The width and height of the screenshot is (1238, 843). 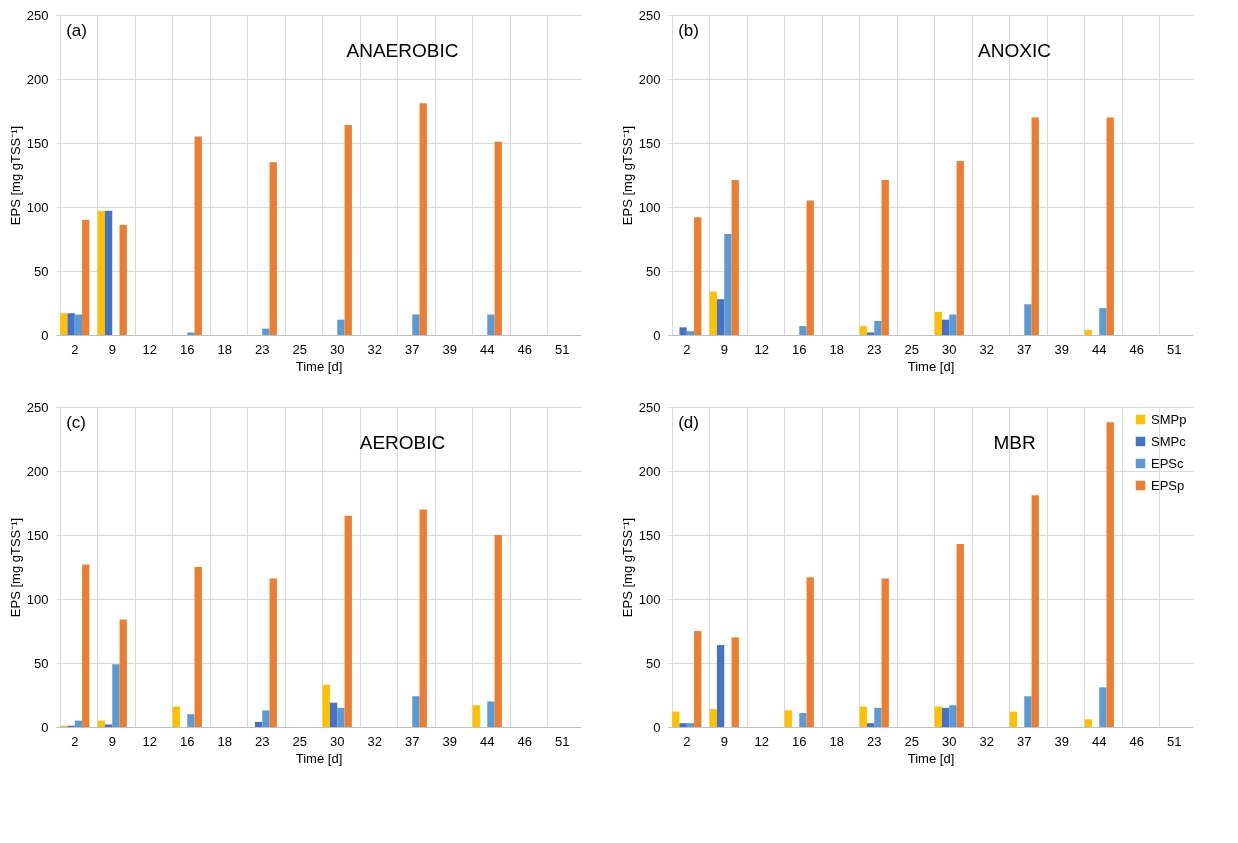 I want to click on legend-label: EPSc, so click(x=1168, y=463).